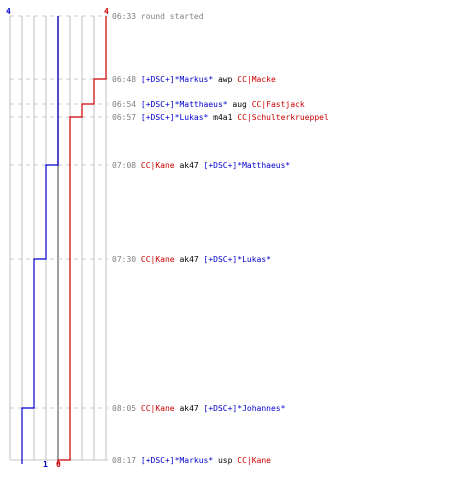 The width and height of the screenshot is (450, 500). What do you see at coordinates (126, 259) in the screenshot?
I see `event-time: 07:30` at bounding box center [126, 259].